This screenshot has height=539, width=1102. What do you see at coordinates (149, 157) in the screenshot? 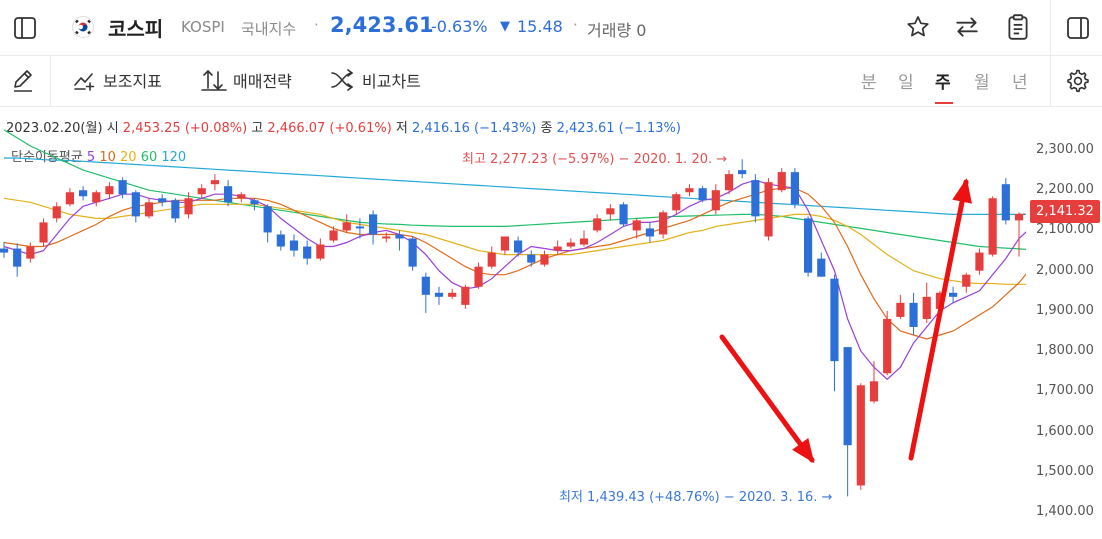
I see `ma-legend-60: 60` at bounding box center [149, 157].